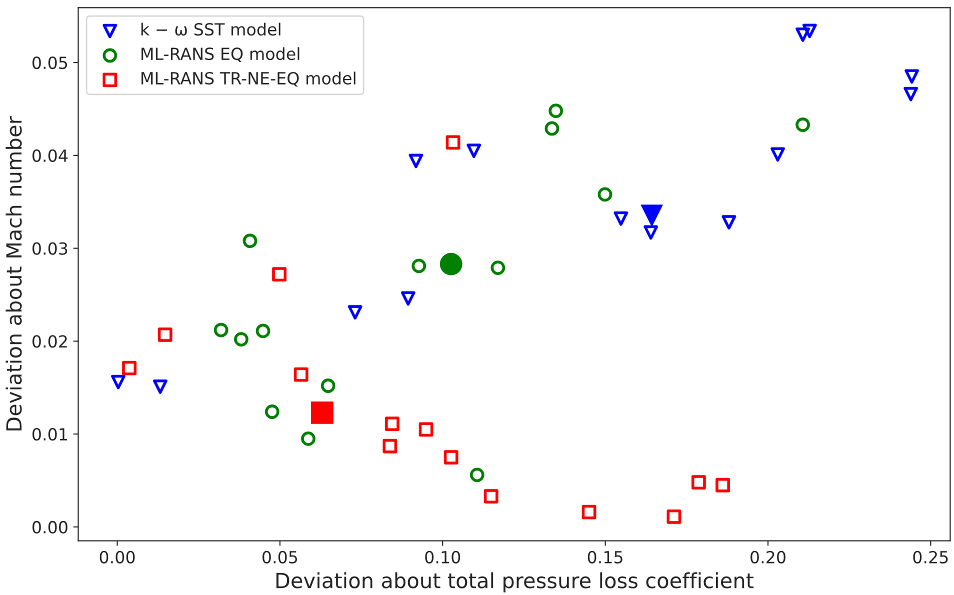 This screenshot has height=595, width=954. What do you see at coordinates (49, 434) in the screenshot?
I see `y-tick-label: 0.01` at bounding box center [49, 434].